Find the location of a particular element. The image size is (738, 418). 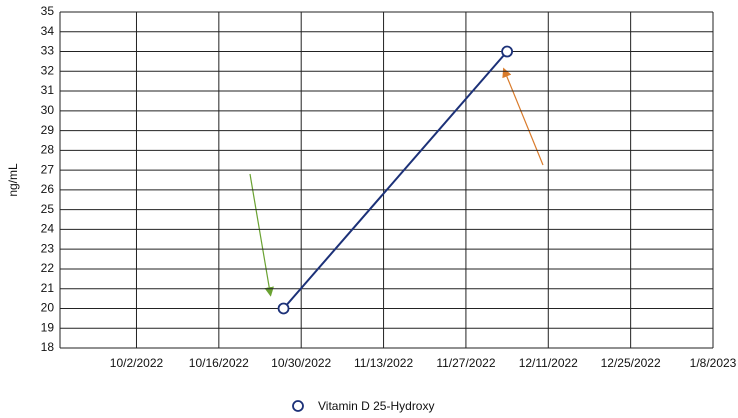

y-tick-label: 28 is located at coordinates (48, 150).